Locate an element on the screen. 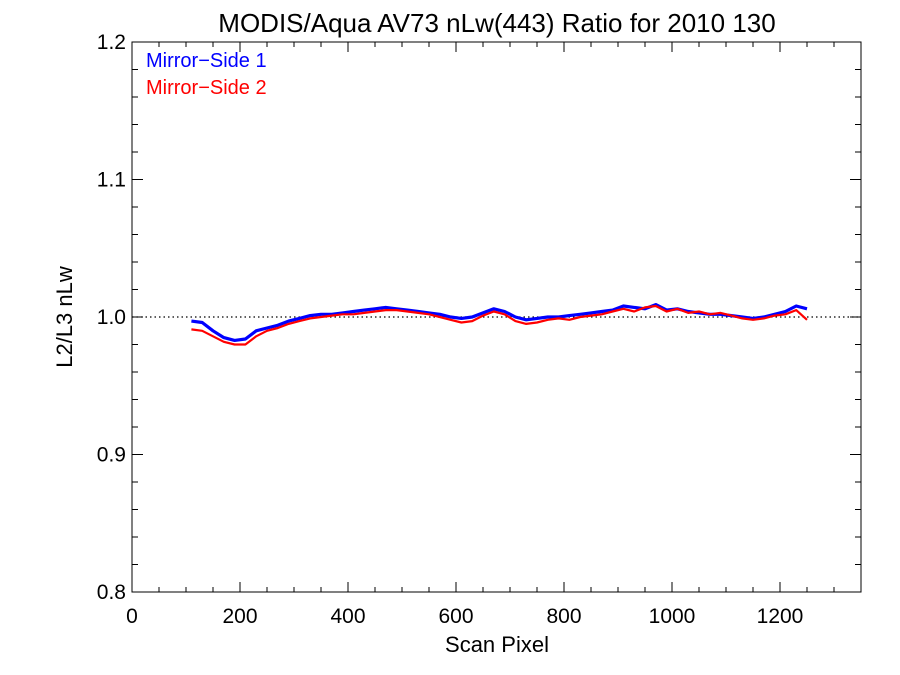  y-tick-label: 0.8 is located at coordinates (111, 592).